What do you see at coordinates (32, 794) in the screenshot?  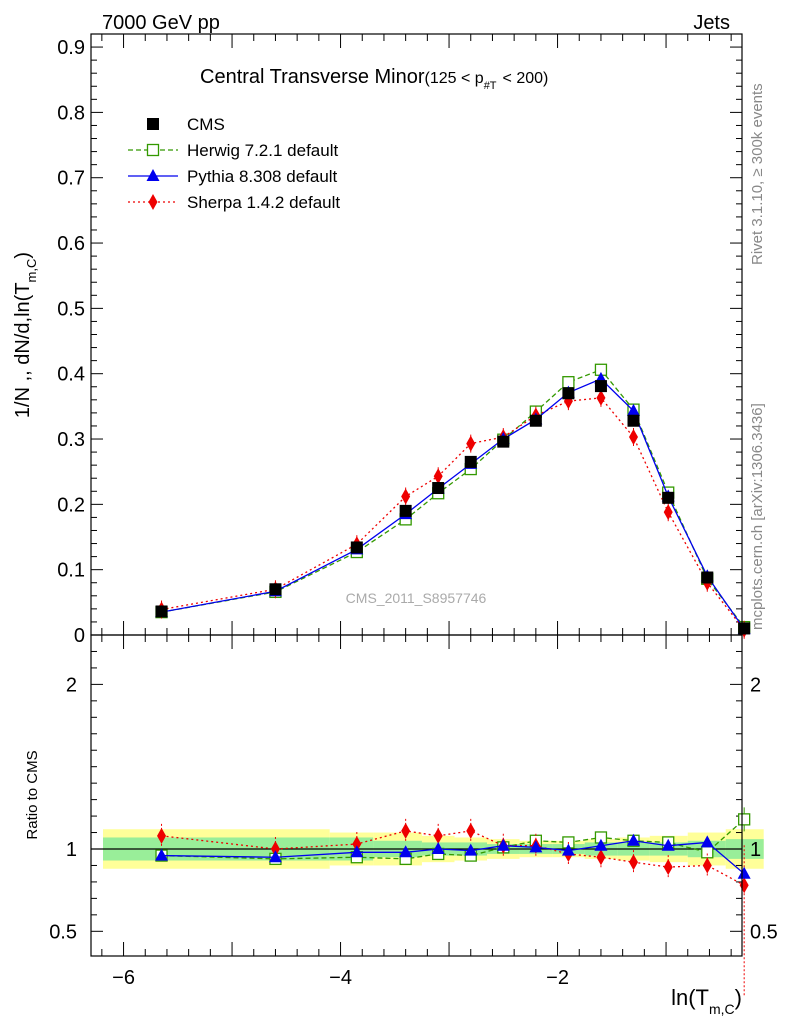 I see `ratio-y-axis-label: Ratio to CMS` at bounding box center [32, 794].